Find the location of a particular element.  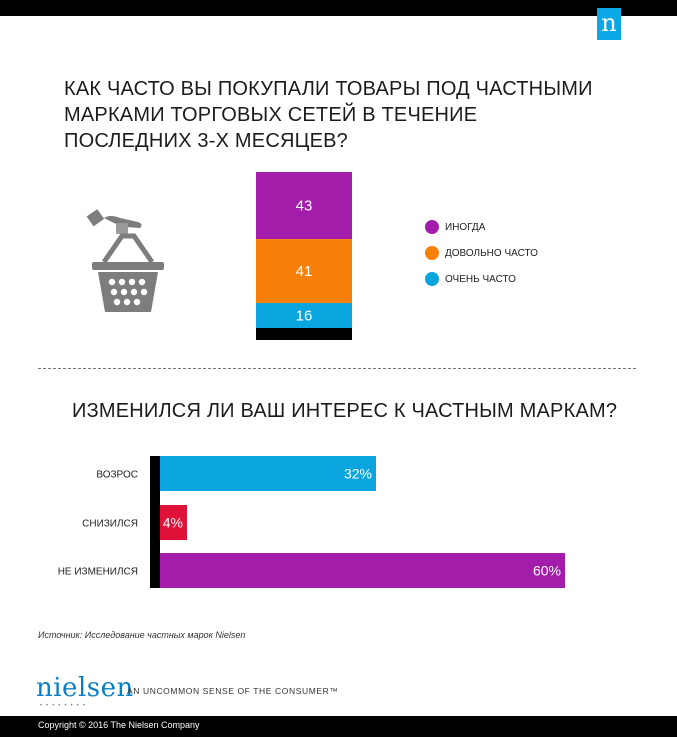

nielsen-badge: n is located at coordinates (609, 24).